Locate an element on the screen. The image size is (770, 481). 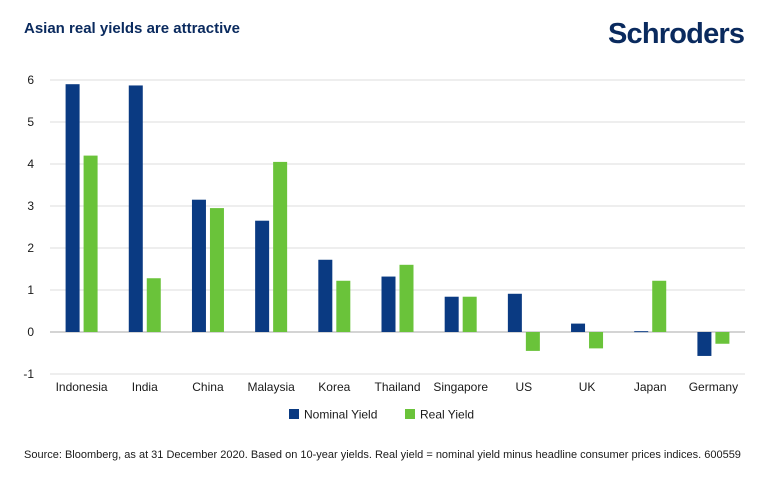
real-yield-bar-uk is located at coordinates (596, 340).